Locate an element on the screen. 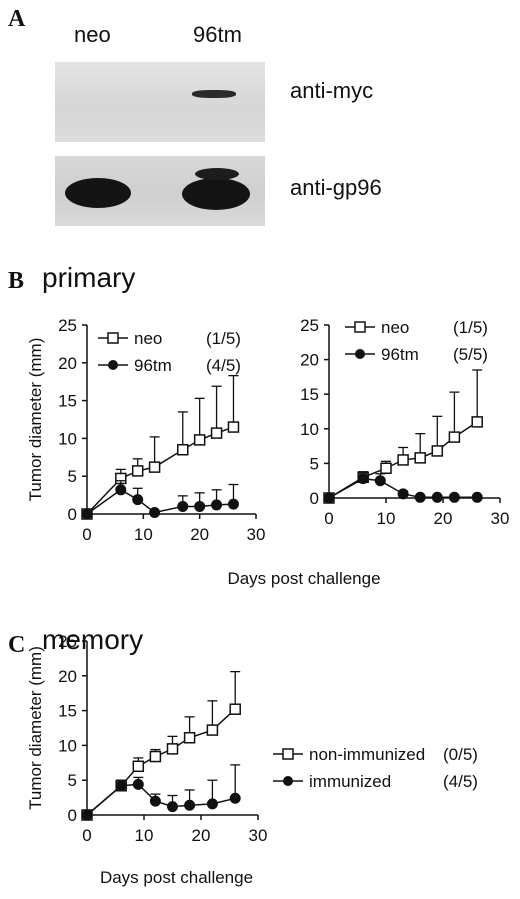  chart0-ytick-label: 15 is located at coordinates (67, 401).